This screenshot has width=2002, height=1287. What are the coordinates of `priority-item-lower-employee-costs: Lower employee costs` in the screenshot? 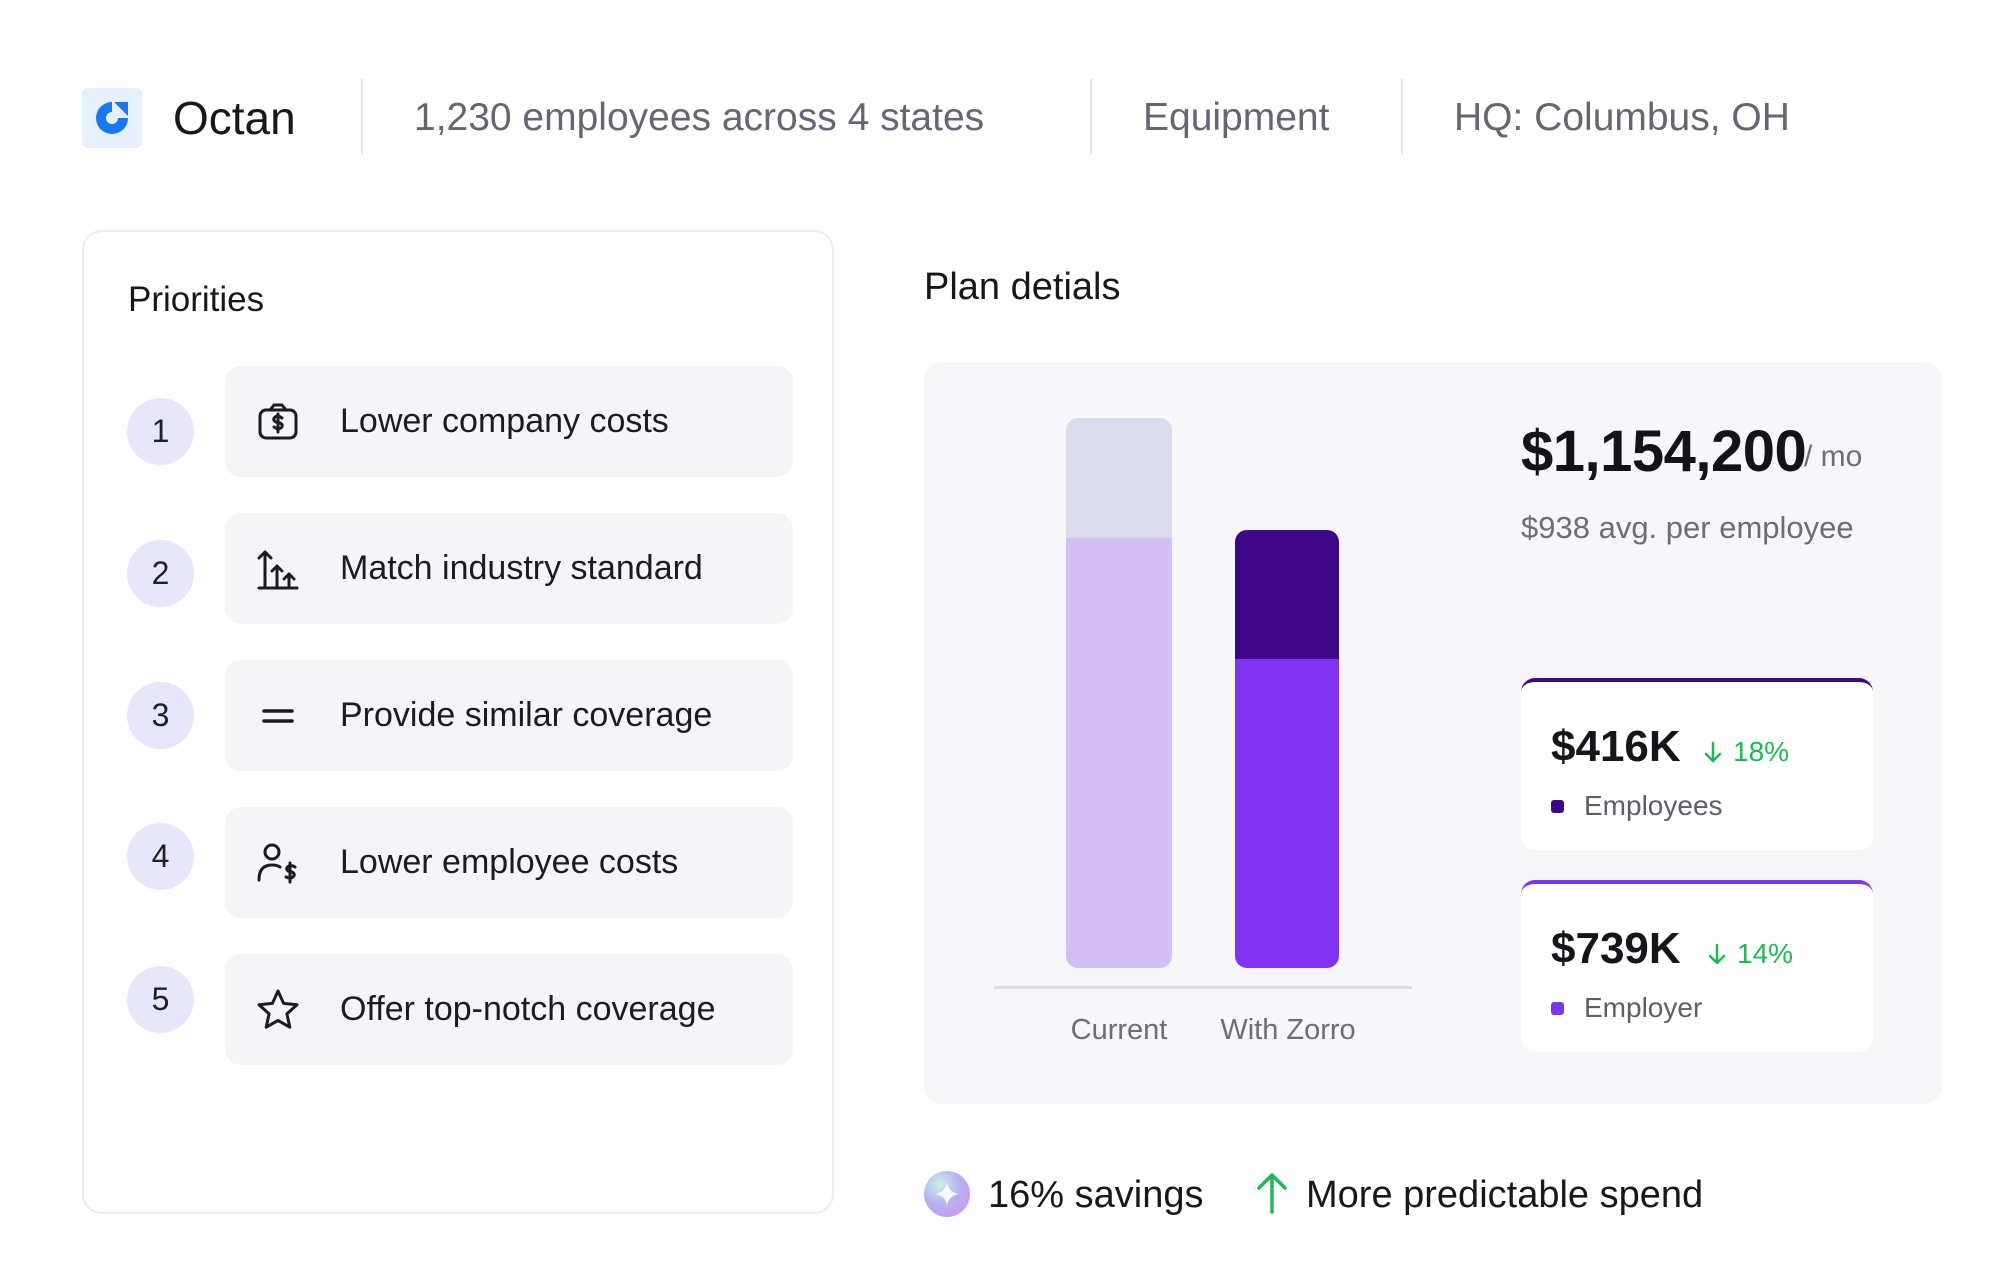 It's located at (509, 862).